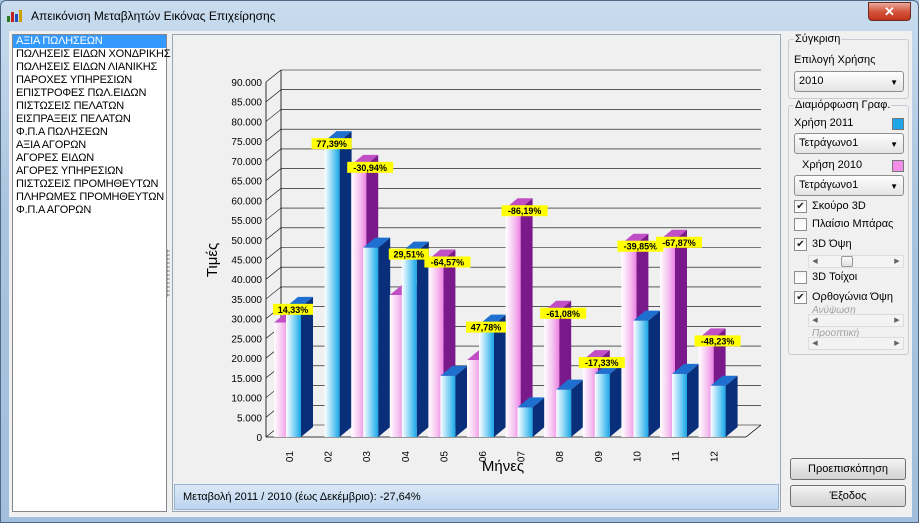 Image resolution: width=919 pixels, height=523 pixels. I want to click on series-2010-shape-value: Τετράγωνο1, so click(829, 185).